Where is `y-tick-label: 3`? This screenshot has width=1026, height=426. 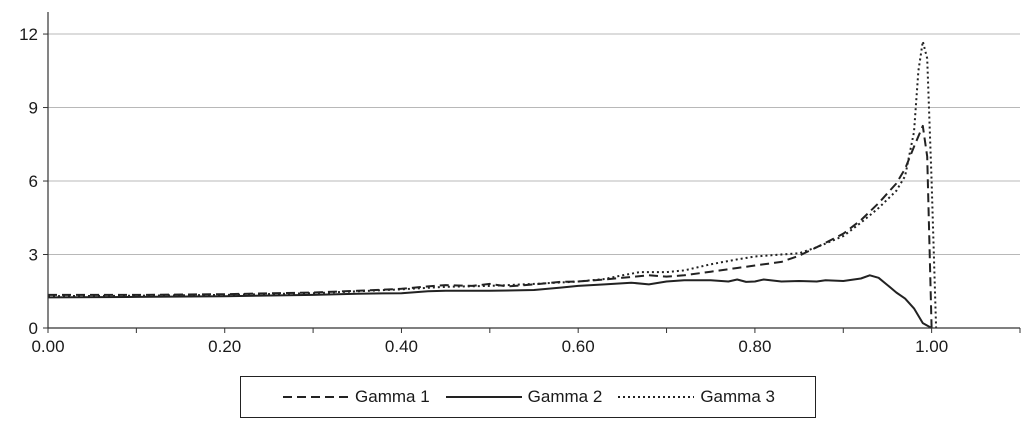 y-tick-label: 3 is located at coordinates (33, 255).